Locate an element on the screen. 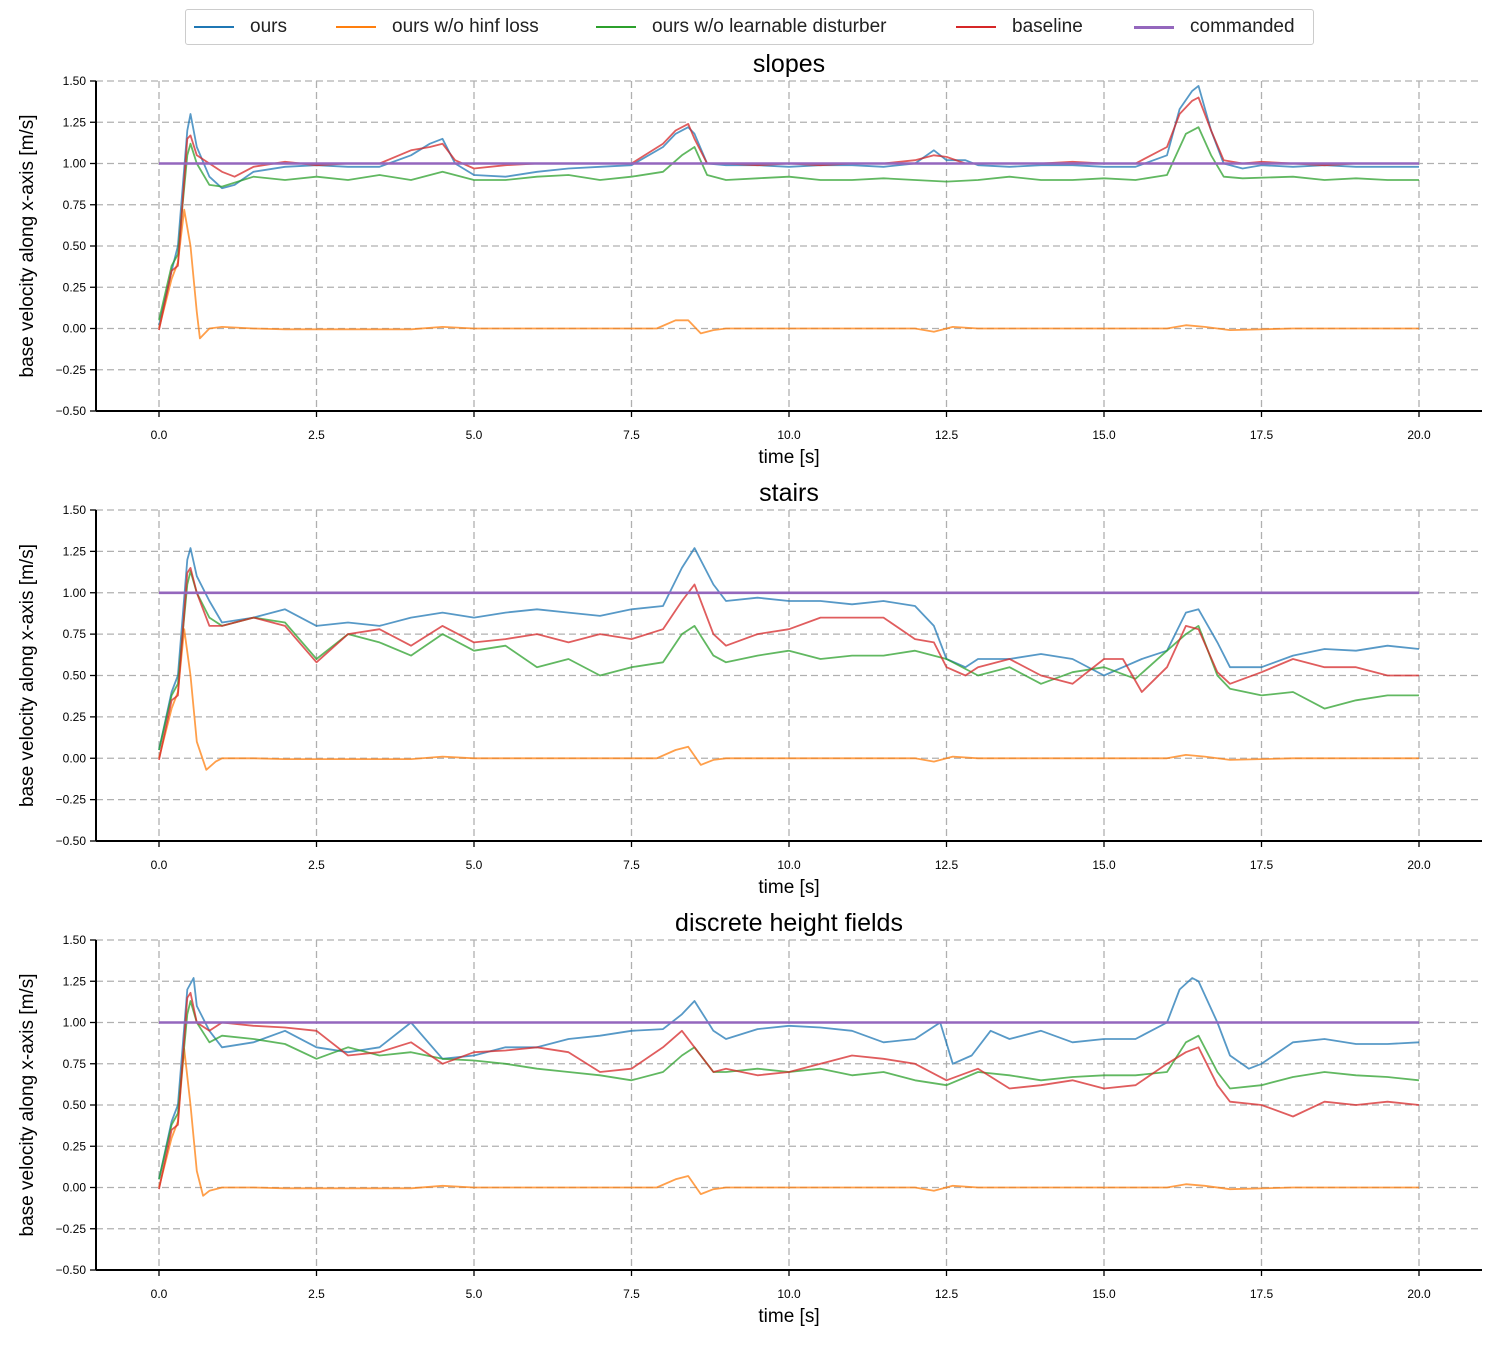  legend-item-commanded: commanded is located at coordinates (1214, 27).